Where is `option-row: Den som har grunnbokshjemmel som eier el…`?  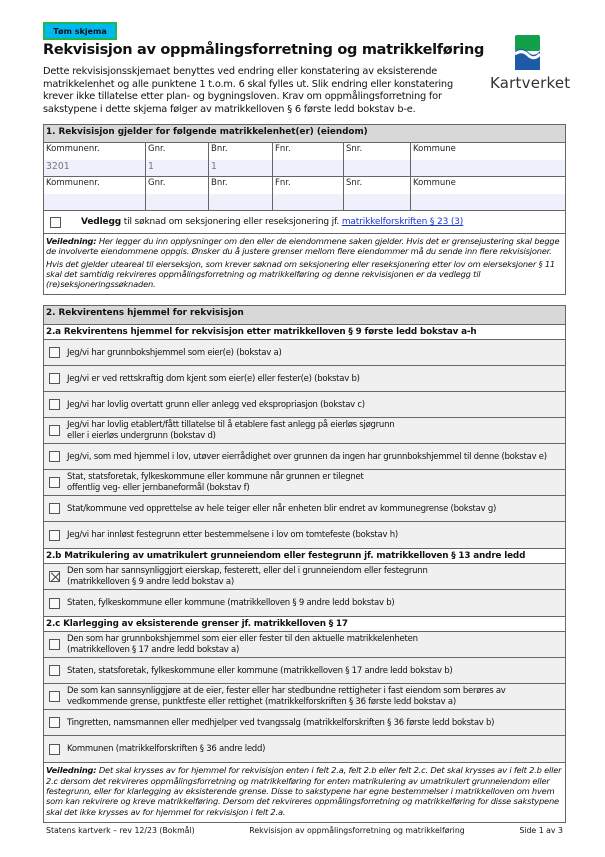
option-row: Den som har grunnbokshjemmel som eier el… is located at coordinates (304, 645).